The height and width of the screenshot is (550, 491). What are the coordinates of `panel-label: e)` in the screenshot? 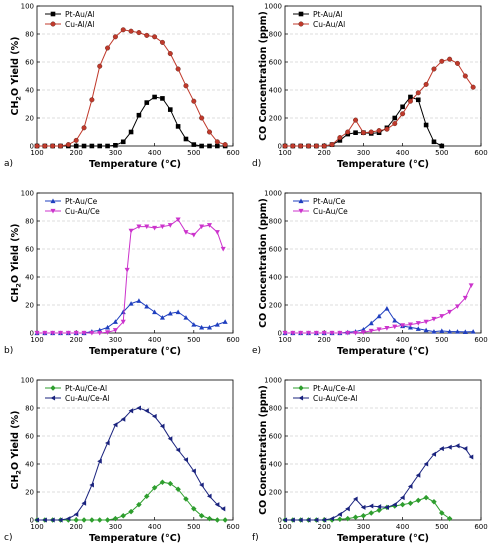 It's located at (256, 351).